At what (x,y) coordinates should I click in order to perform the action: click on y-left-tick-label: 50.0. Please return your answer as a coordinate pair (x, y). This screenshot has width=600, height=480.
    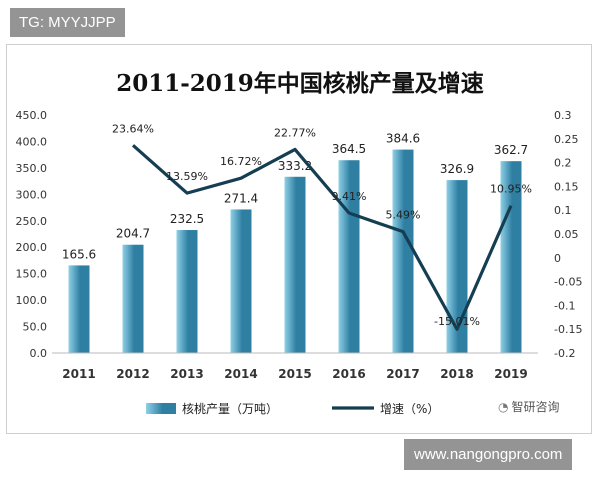
    Looking at the image, I should click on (35, 327).